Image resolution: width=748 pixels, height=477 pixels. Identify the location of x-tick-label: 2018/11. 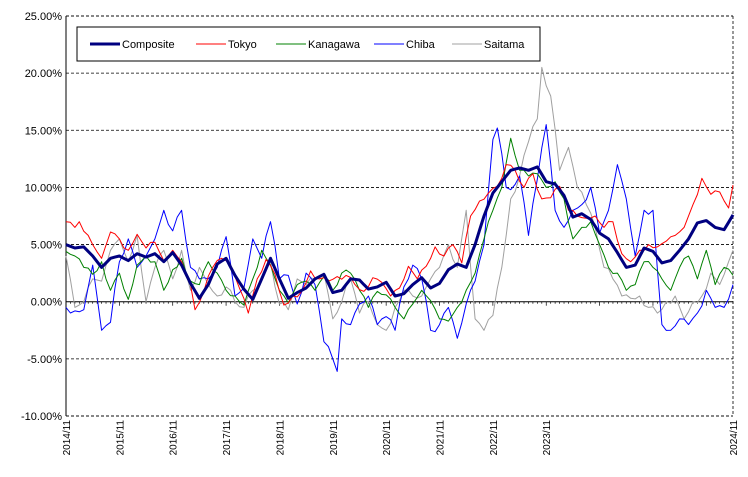
(280, 438).